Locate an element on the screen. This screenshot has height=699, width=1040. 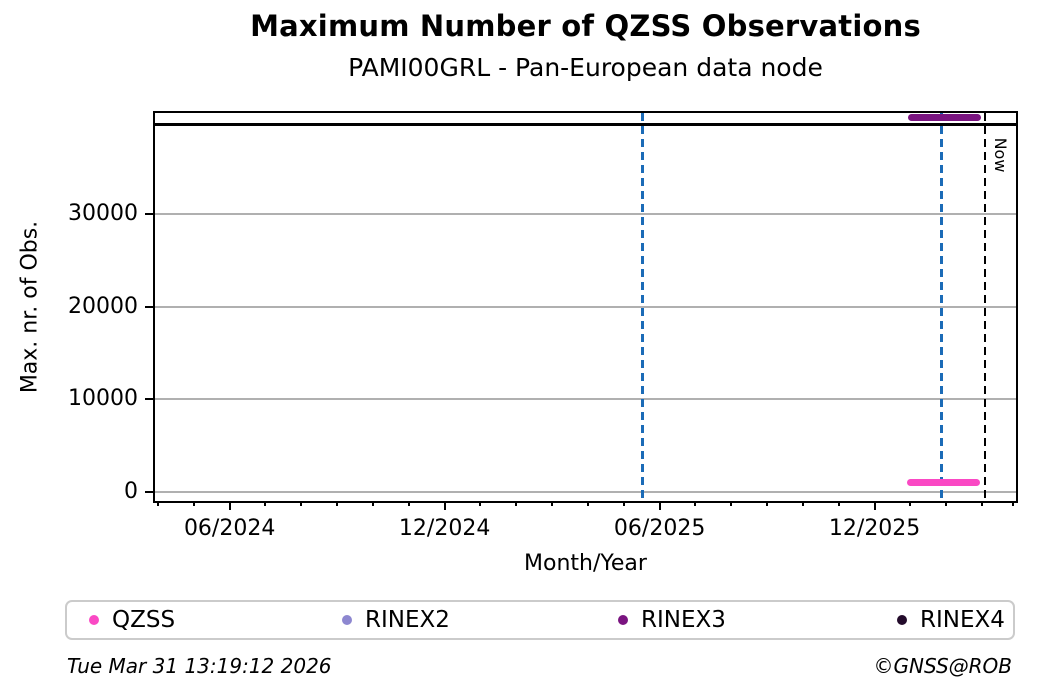
credit-label: ©GNSS@ROB is located at coordinates (943, 666).